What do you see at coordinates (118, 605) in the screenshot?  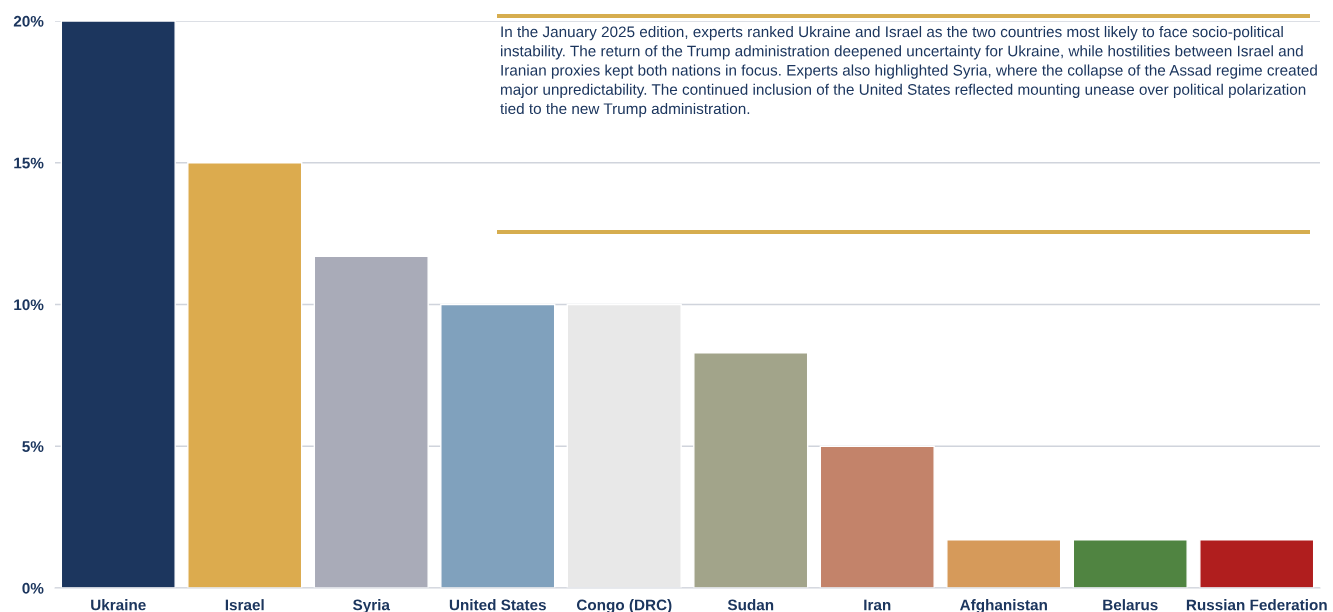 I see `x-tick-label: Ukraine` at bounding box center [118, 605].